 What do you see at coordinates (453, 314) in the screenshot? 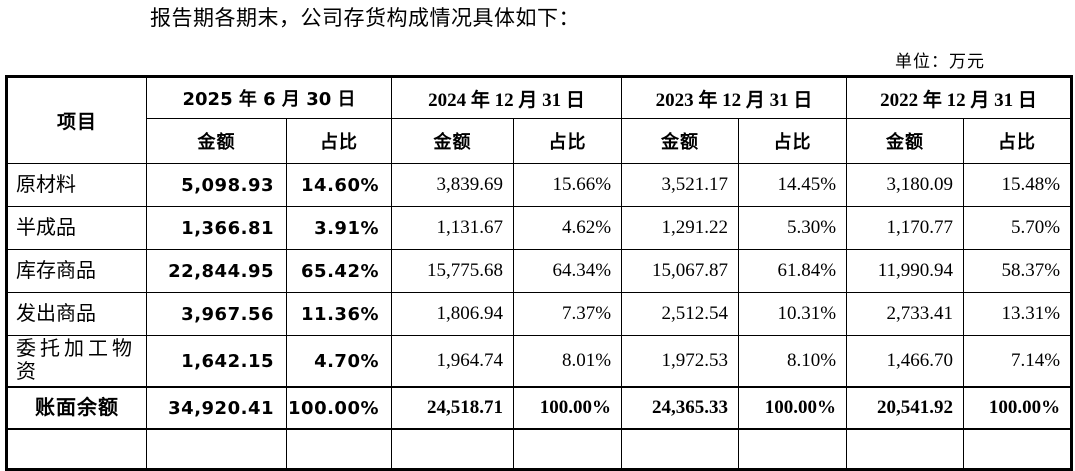
I see `cell-amount-2024: 1,806.94` at bounding box center [453, 314].